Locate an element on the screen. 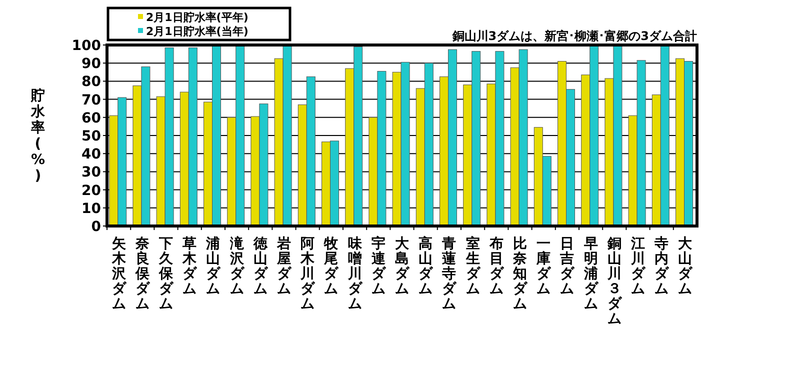 This screenshot has height=387, width=789. x-tick-label: 牧尾ダム is located at coordinates (331, 266).